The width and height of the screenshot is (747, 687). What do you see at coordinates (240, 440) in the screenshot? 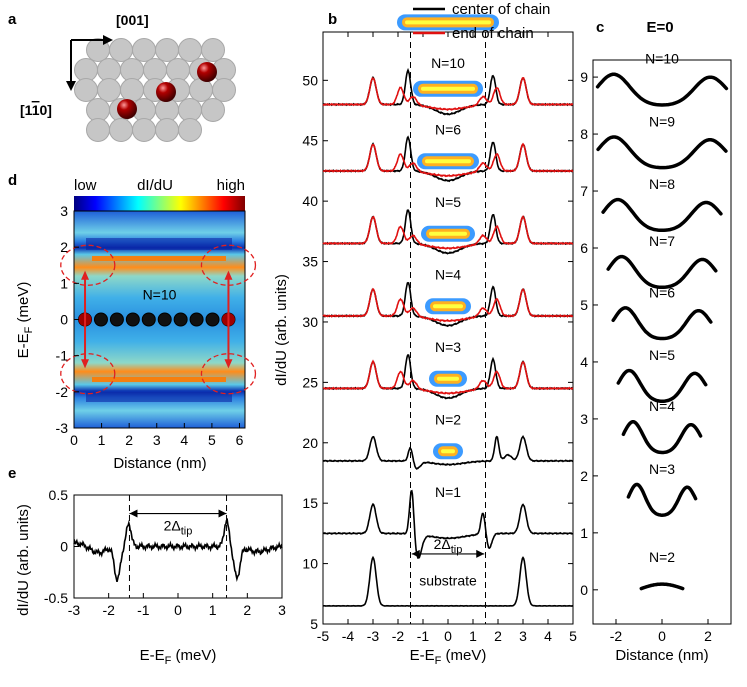
I see `x-tick-label: 6` at bounding box center [240, 440].